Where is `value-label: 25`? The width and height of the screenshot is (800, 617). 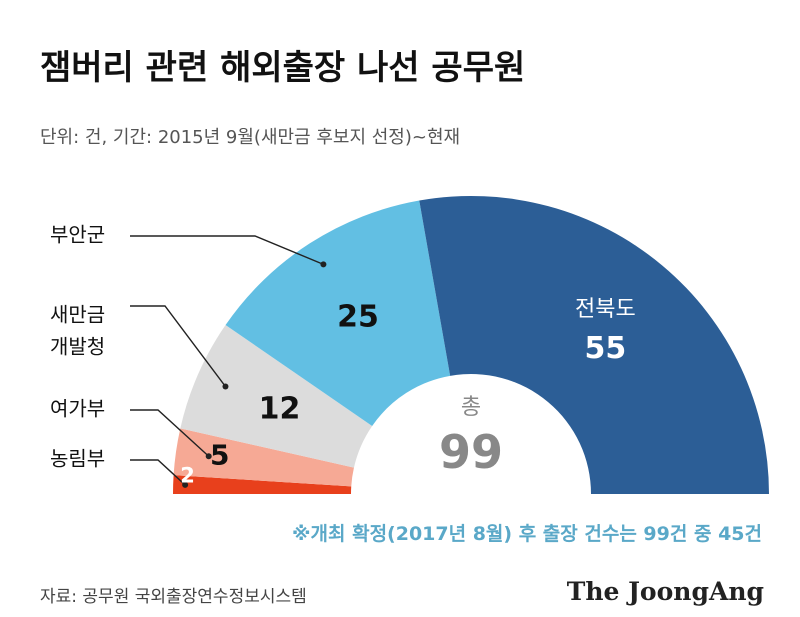
value-label: 25 is located at coordinates (358, 317).